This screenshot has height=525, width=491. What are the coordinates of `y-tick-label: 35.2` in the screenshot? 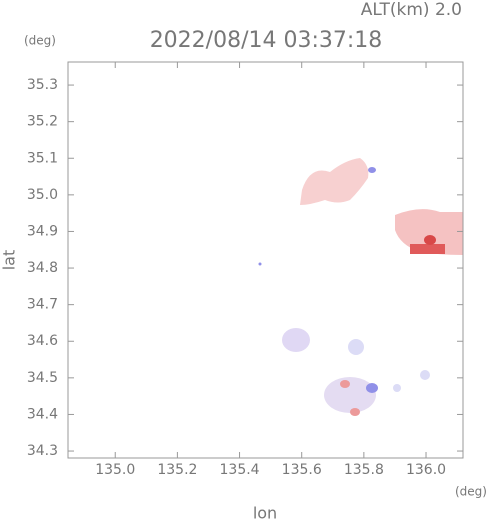 It's located at (42, 122).